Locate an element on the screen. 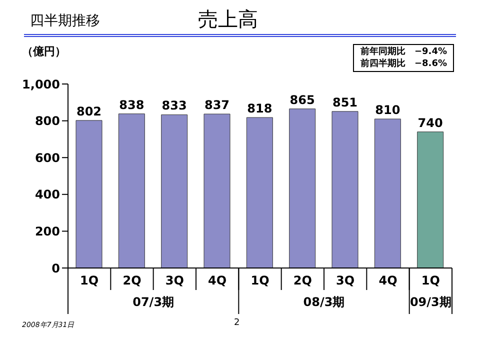 This screenshot has width=480, height=340. data-label: 810 is located at coordinates (387, 109).